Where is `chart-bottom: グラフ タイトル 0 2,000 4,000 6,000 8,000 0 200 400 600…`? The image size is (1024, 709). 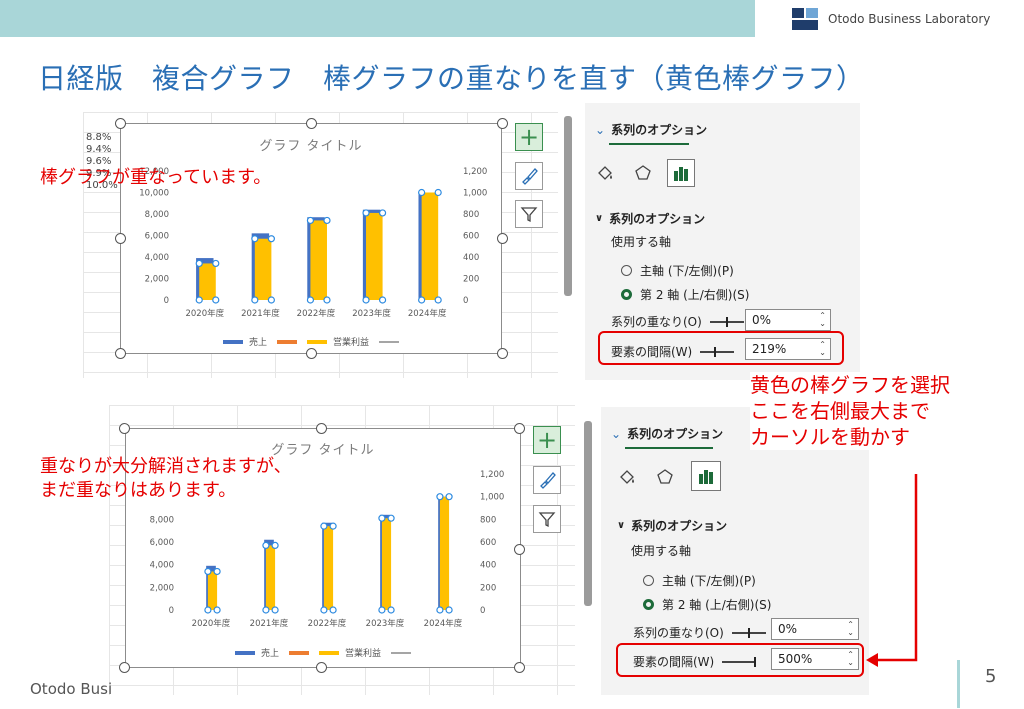 chart-bottom: グラフ タイトル 0 2,000 4,000 6,000 8,000 0 200 400 600… is located at coordinates (323, 548).